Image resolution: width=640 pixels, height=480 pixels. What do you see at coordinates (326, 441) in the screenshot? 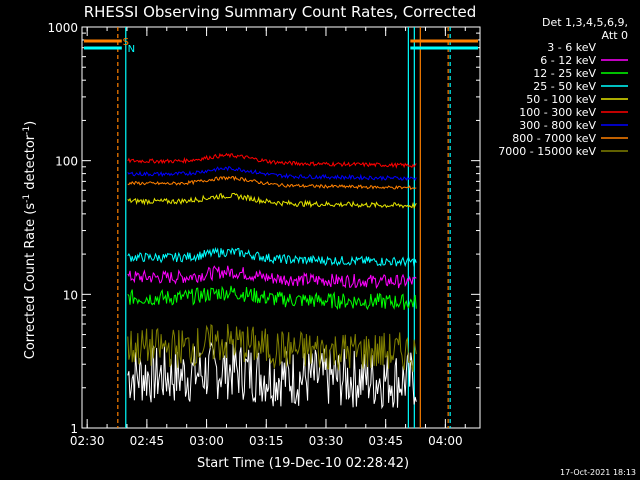
I see `x-tick-label: 03:30` at bounding box center [326, 441].